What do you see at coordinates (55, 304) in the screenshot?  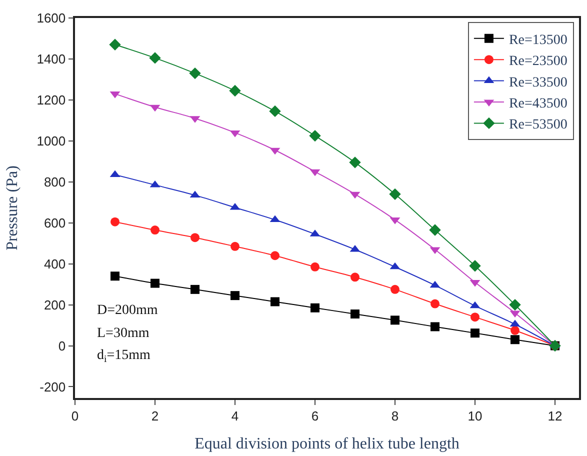 I see `y-tick-label: 200` at bounding box center [55, 304].